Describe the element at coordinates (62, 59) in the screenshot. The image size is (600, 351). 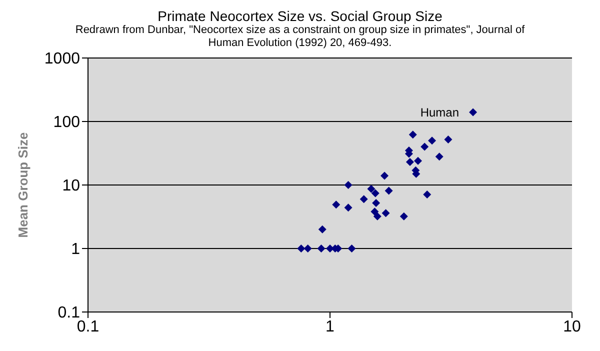
I see `y-tick-label: 1000` at that location.